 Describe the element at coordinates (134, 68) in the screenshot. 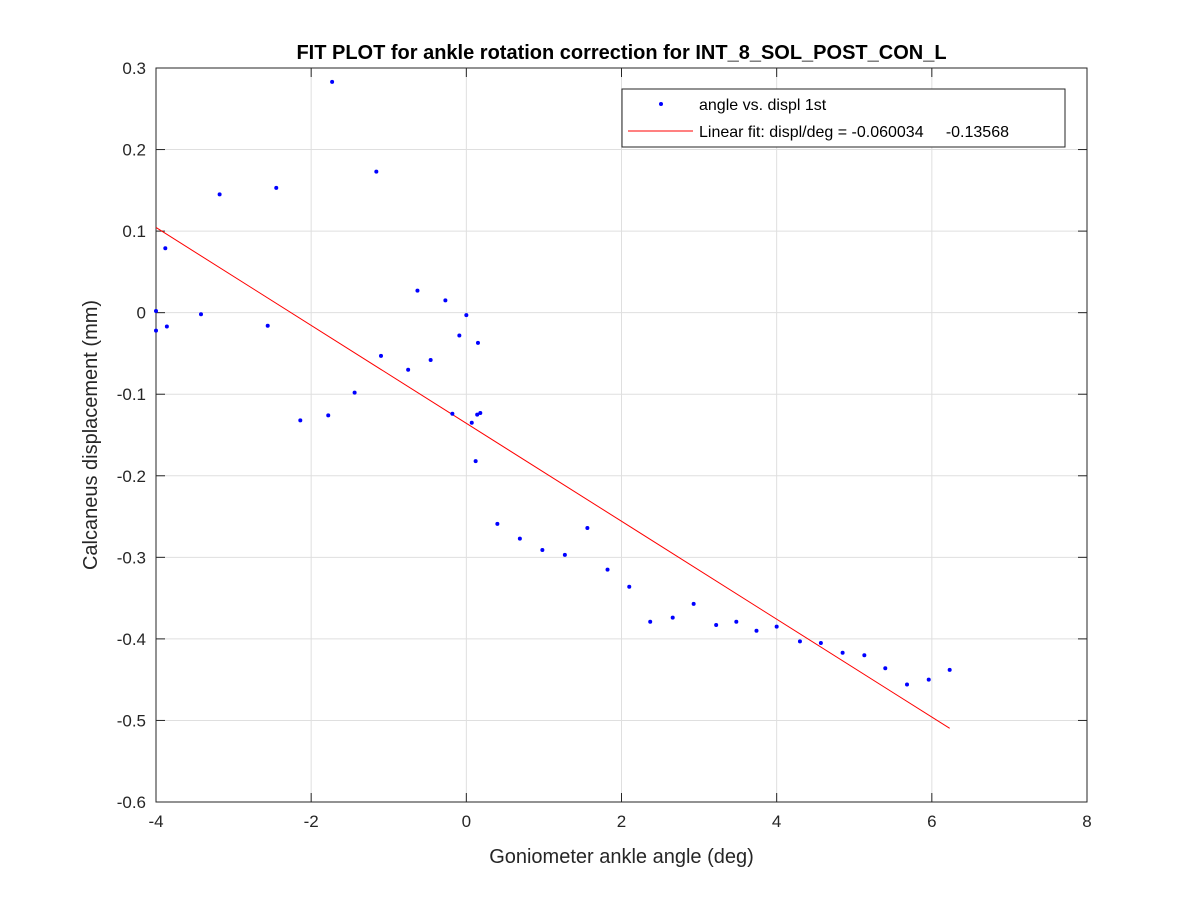

I see `y-tick-label: 0.3` at that location.